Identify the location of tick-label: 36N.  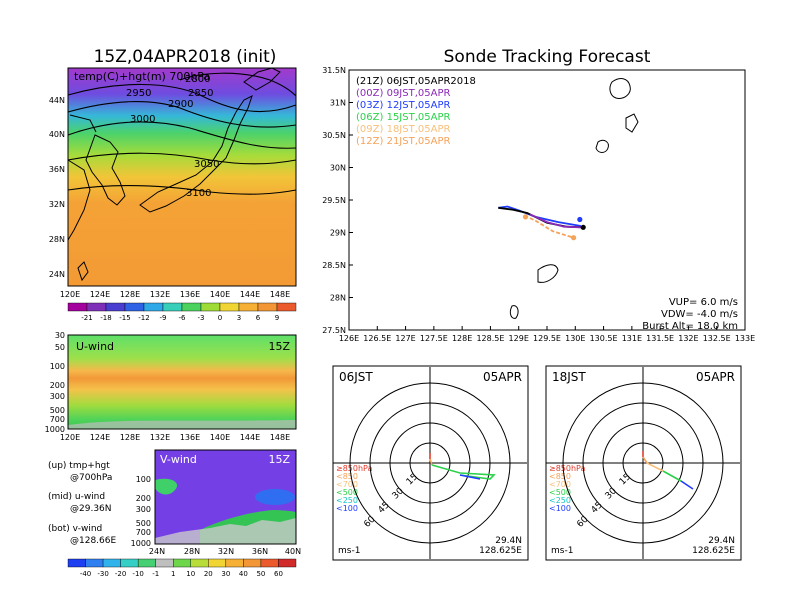
(57, 169).